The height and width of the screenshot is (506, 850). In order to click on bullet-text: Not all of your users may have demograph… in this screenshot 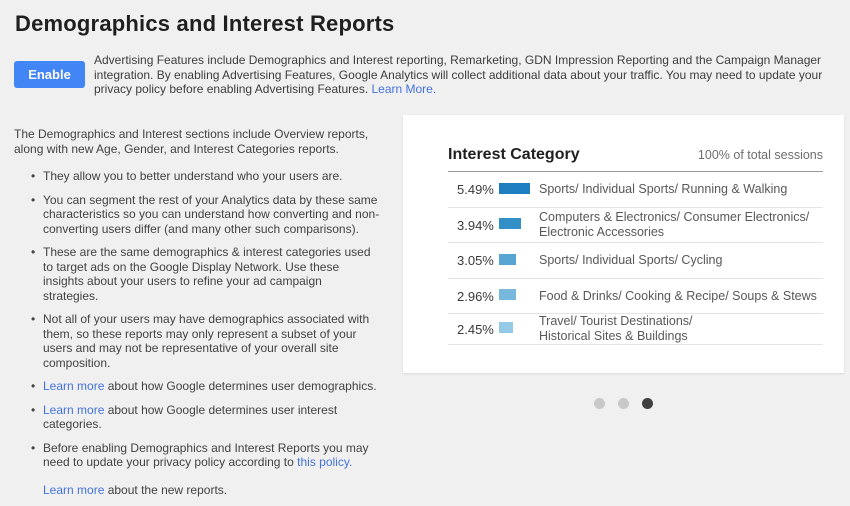, I will do `click(206, 341)`.